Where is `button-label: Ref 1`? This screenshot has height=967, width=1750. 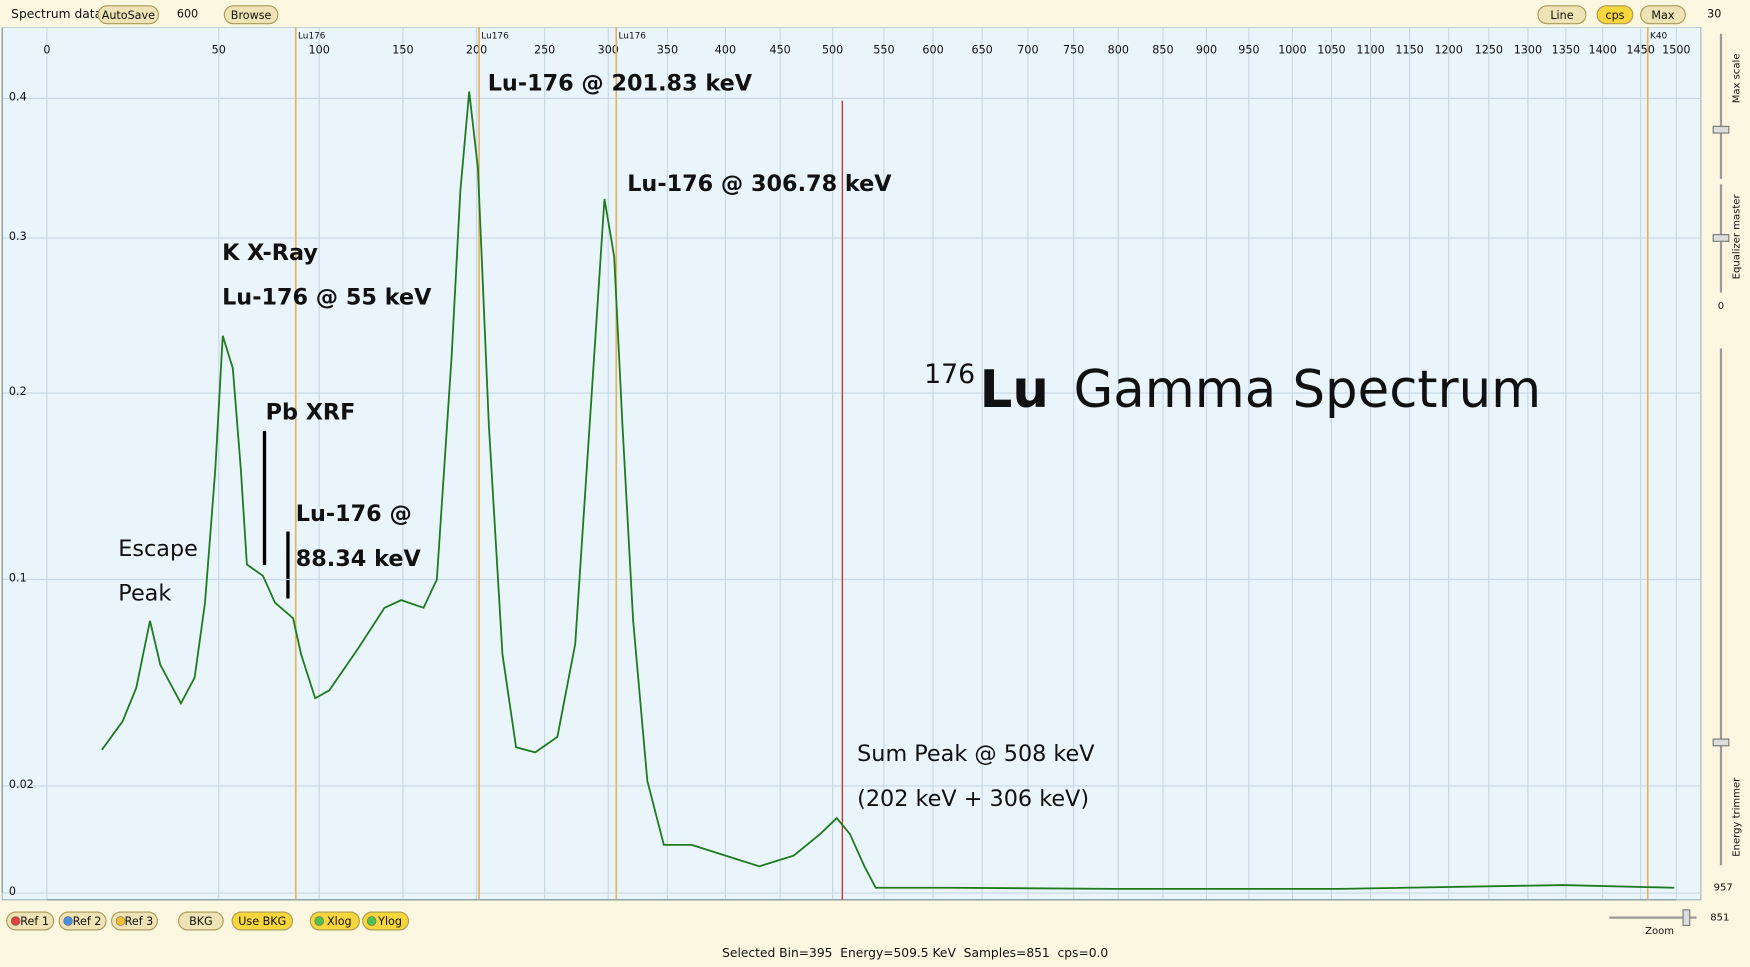 button-label: Ref 1 is located at coordinates (34, 921).